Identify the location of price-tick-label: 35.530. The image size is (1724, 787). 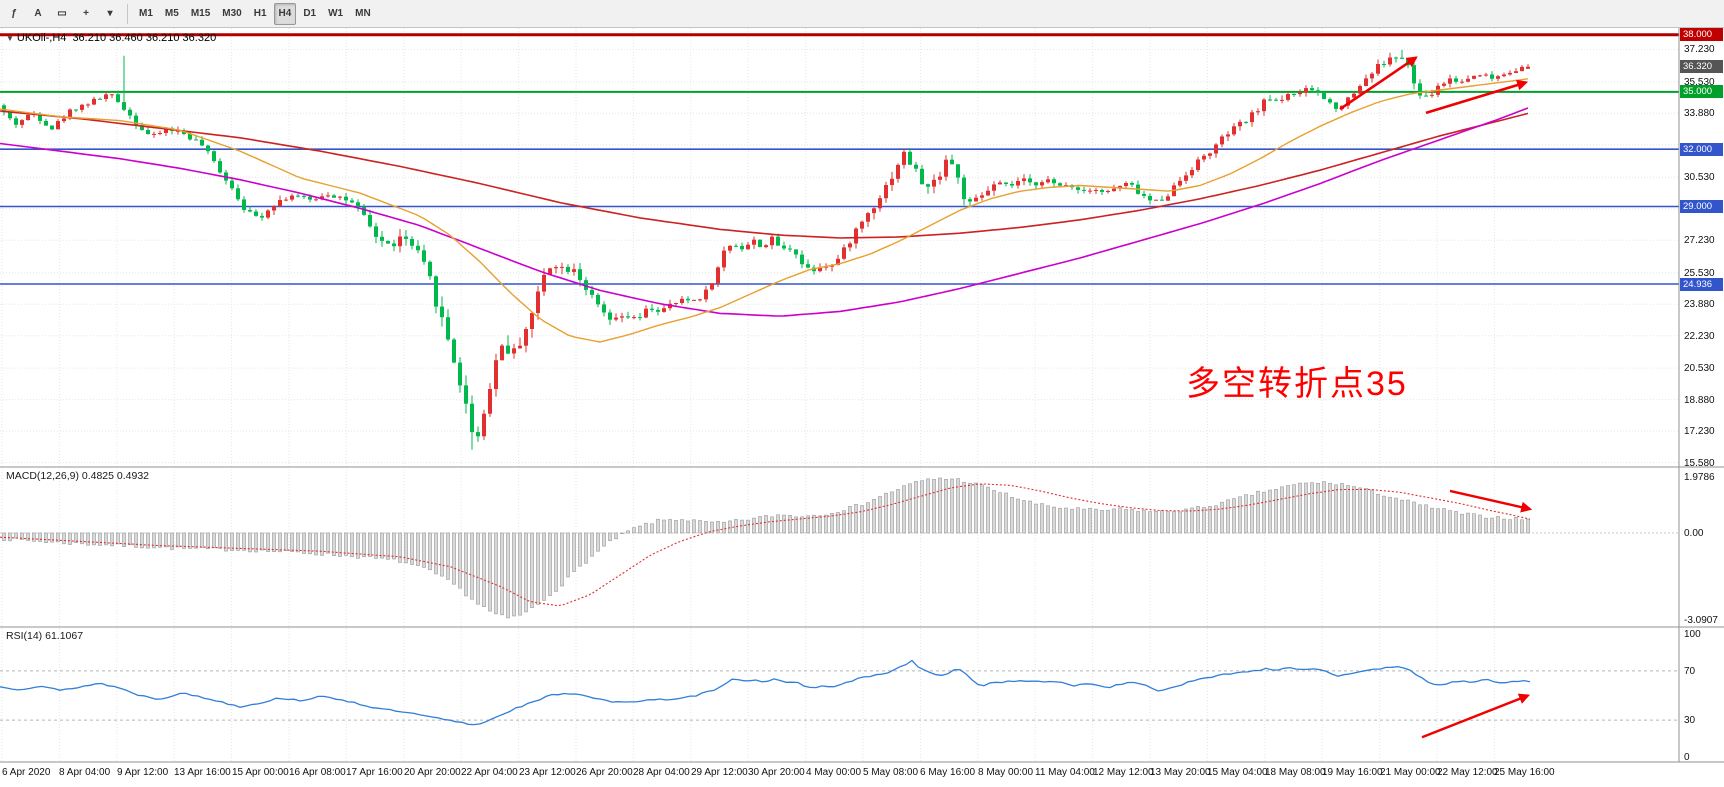
(1699, 82).